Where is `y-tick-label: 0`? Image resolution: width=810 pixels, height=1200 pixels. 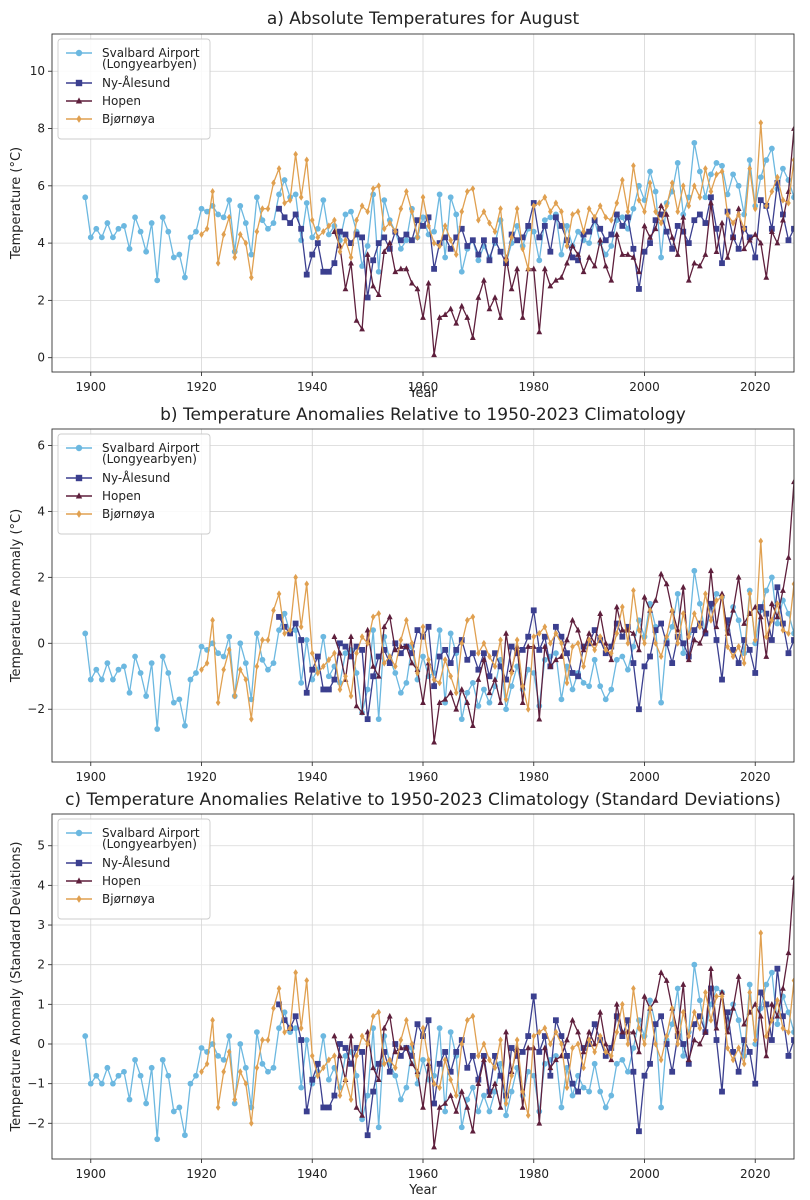 y-tick-label: 0 is located at coordinates (41, 1044).